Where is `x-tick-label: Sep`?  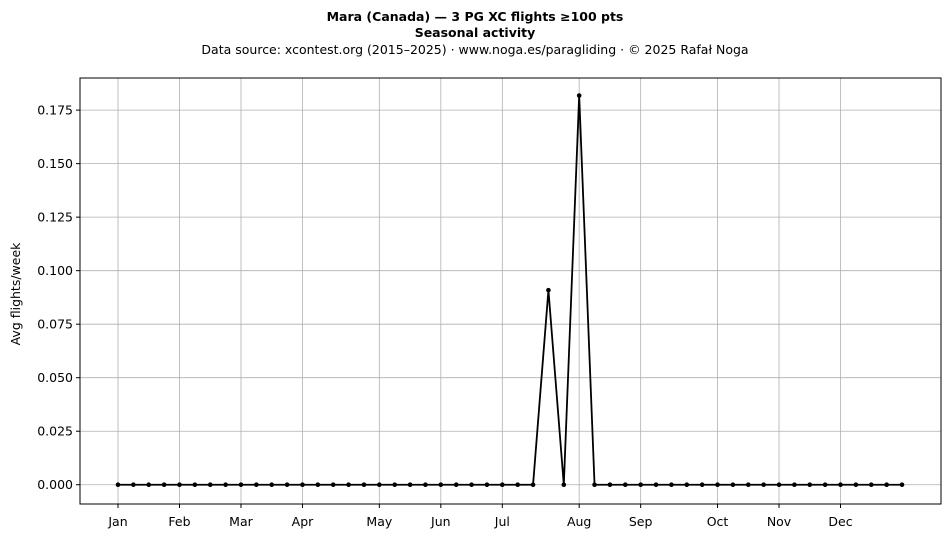
x-tick-label: Sep is located at coordinates (641, 521).